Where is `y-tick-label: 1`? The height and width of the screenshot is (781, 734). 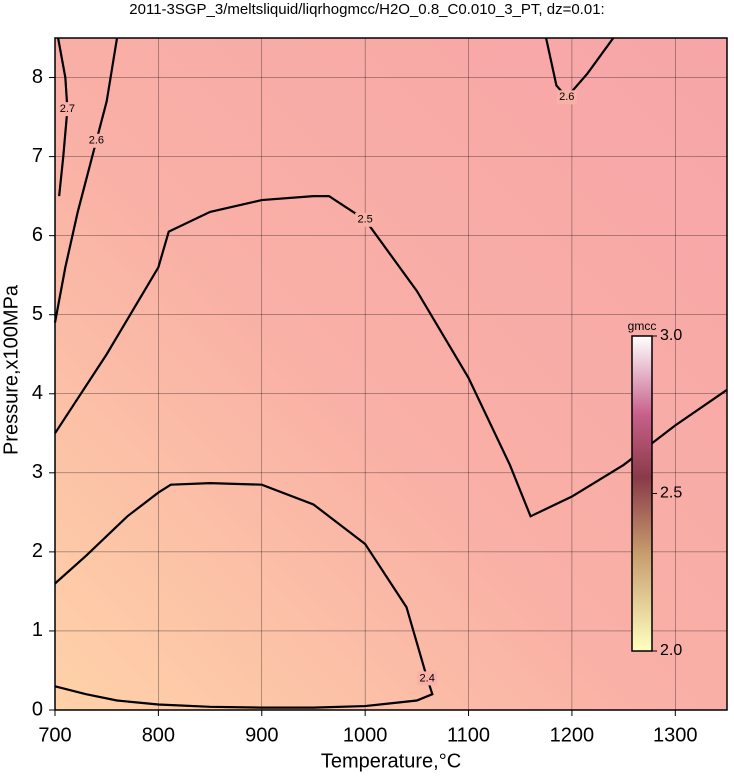 y-tick-label: 1 is located at coordinates (37, 630).